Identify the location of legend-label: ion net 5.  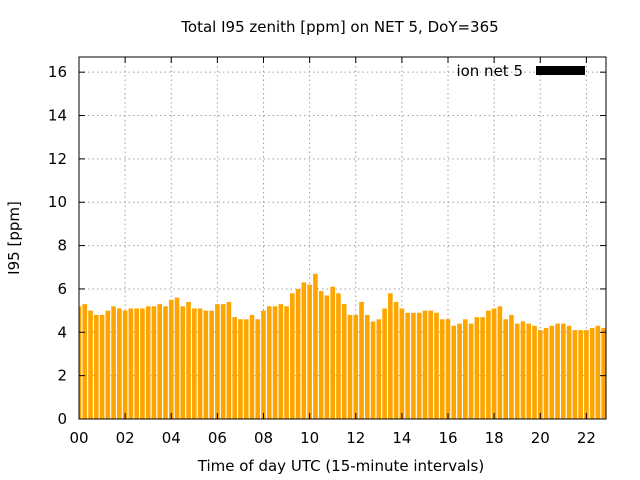
(489, 71).